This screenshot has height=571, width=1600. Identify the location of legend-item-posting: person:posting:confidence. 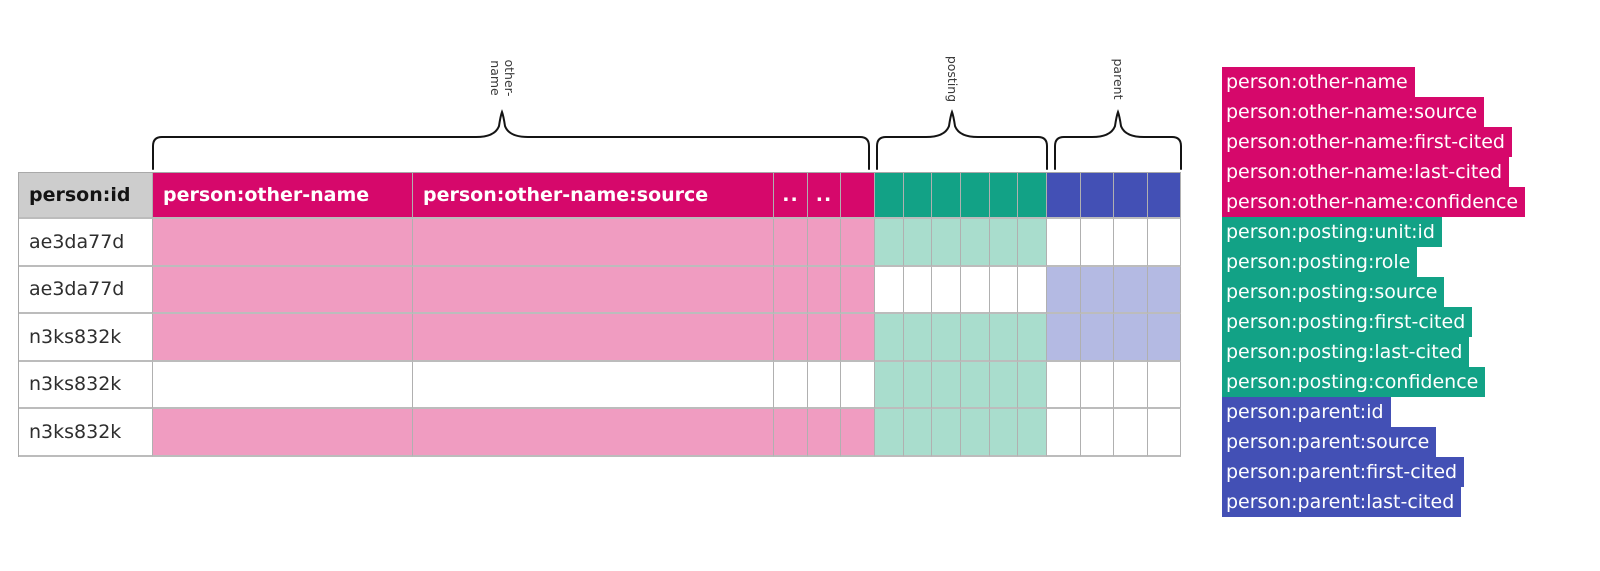
(1354, 382).